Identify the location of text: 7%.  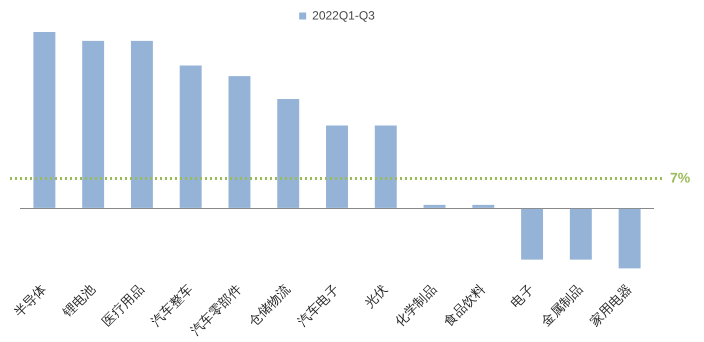
(680, 177).